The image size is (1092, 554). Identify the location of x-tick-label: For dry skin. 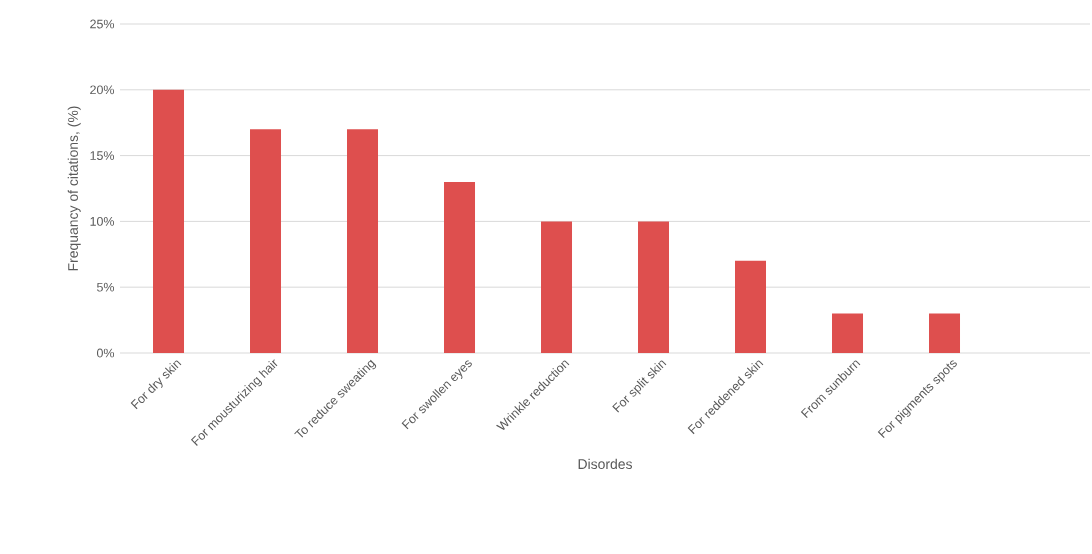
(156, 385).